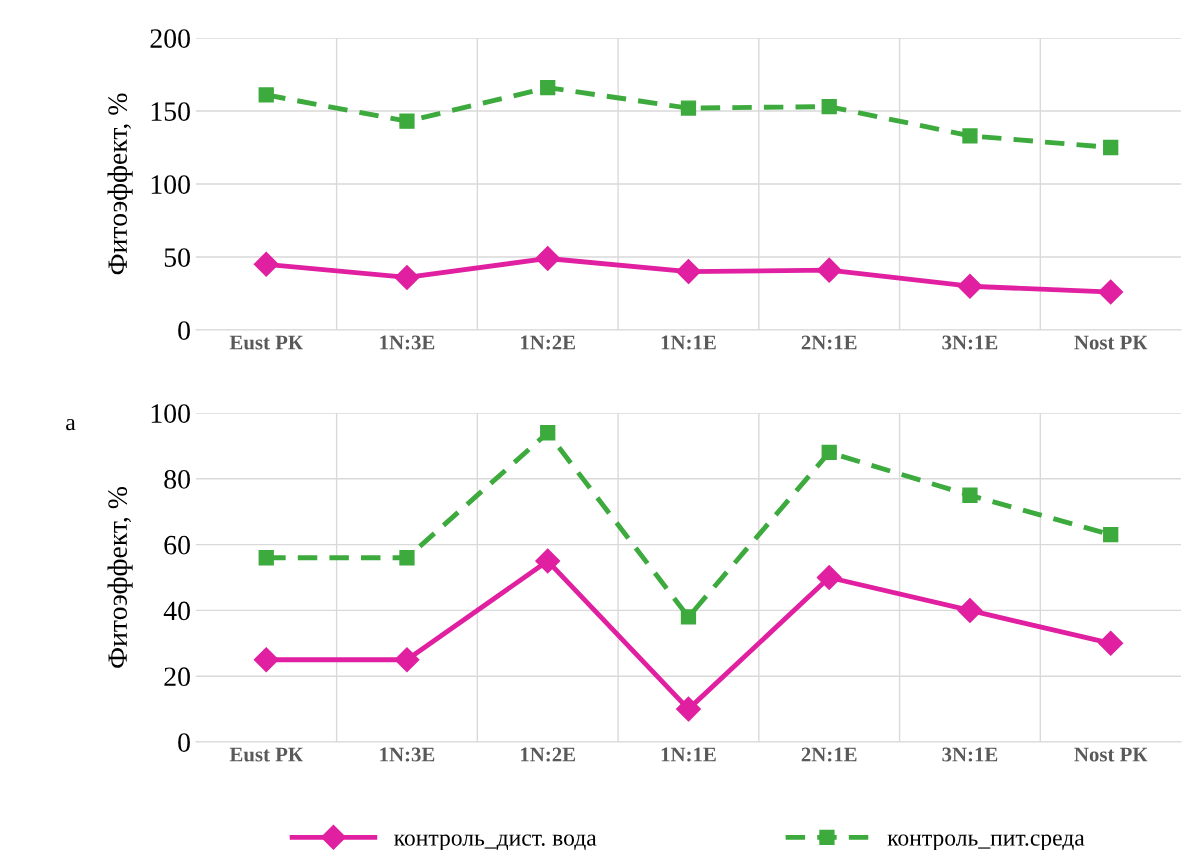 The width and height of the screenshot is (1187, 850). I want to click on y-tick-label: 150, so click(170, 111).